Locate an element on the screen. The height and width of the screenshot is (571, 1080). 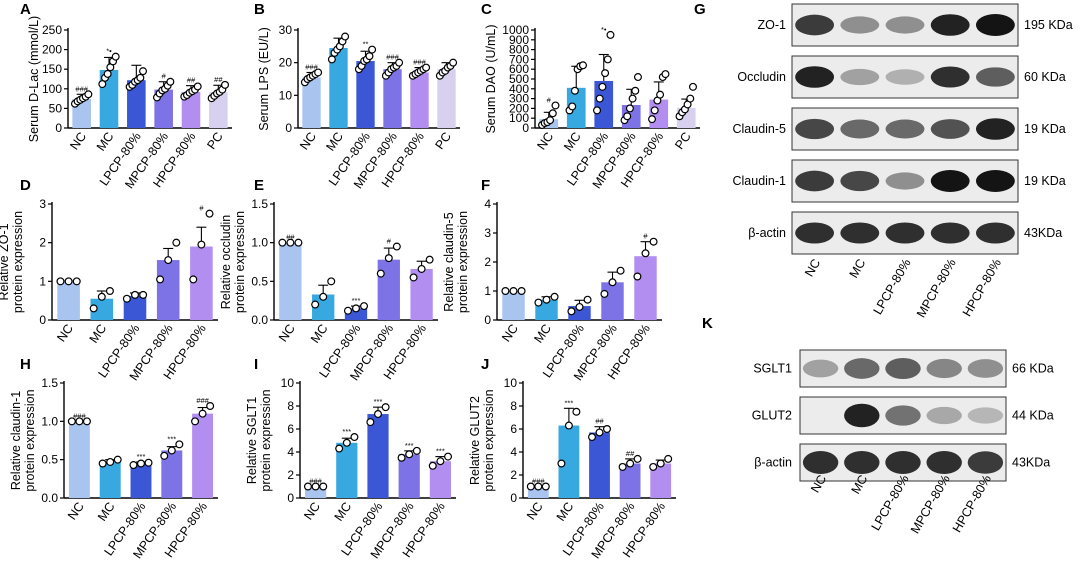
panel-letter: A is located at coordinates (25, 9).